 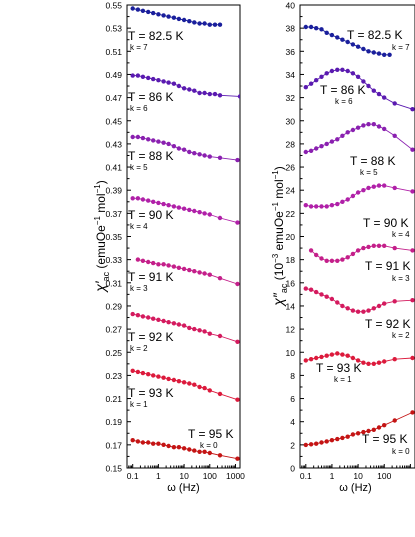 I want to click on y-tick-label: 22, so click(x=291, y=214).